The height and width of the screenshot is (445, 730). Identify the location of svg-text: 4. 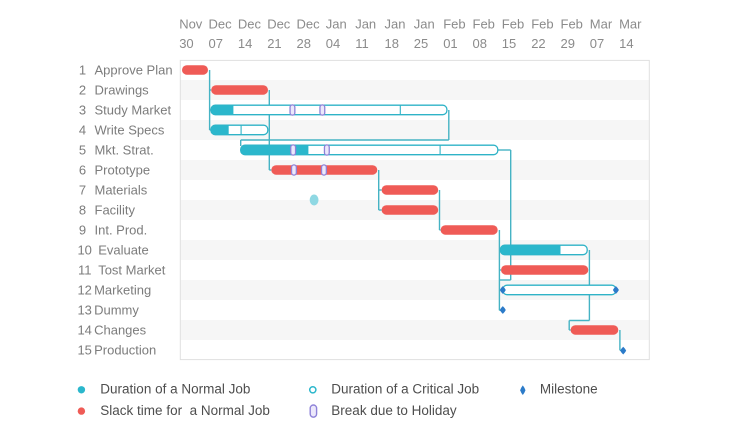
(82, 130).